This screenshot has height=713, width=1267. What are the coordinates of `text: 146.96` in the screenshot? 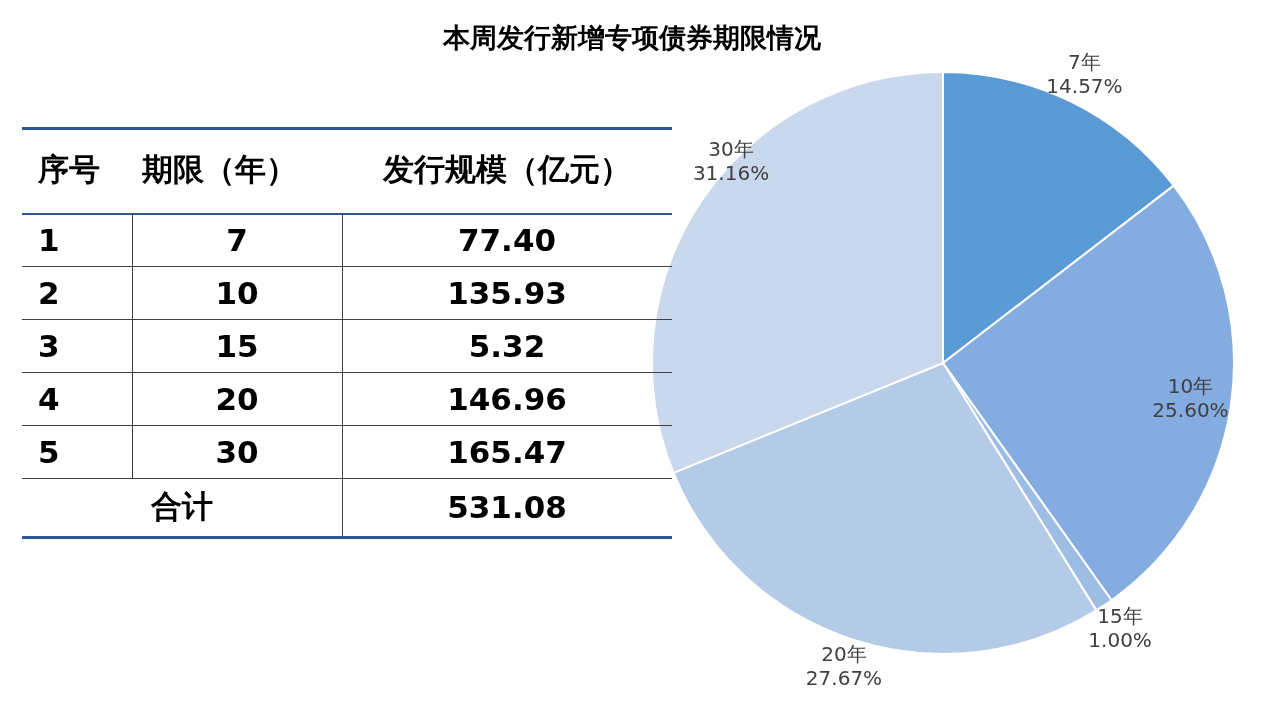 It's located at (507, 399).